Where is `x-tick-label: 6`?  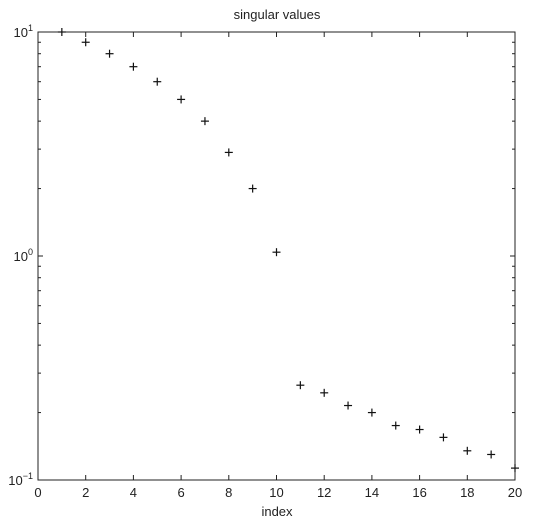 x-tick-label: 6 is located at coordinates (180, 492).